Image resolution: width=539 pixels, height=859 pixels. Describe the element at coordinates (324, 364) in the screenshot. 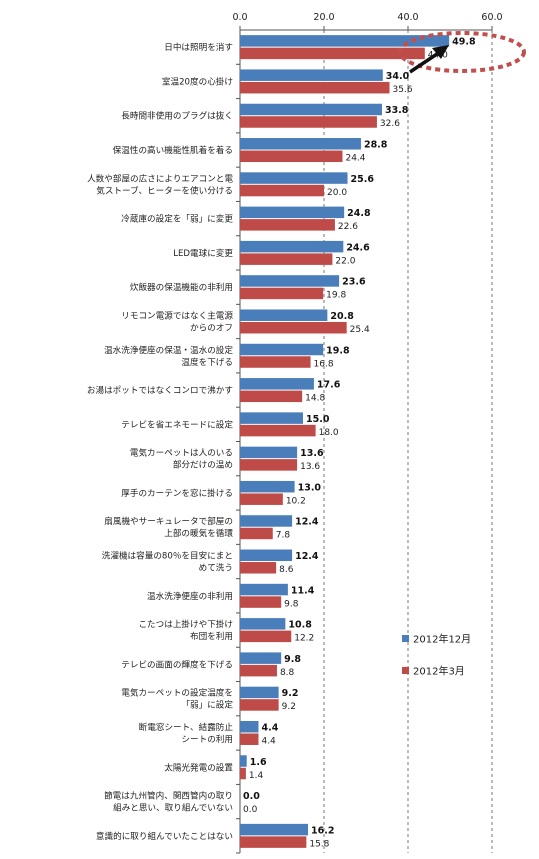

I see `value-label-2012-03: 16.8` at that location.